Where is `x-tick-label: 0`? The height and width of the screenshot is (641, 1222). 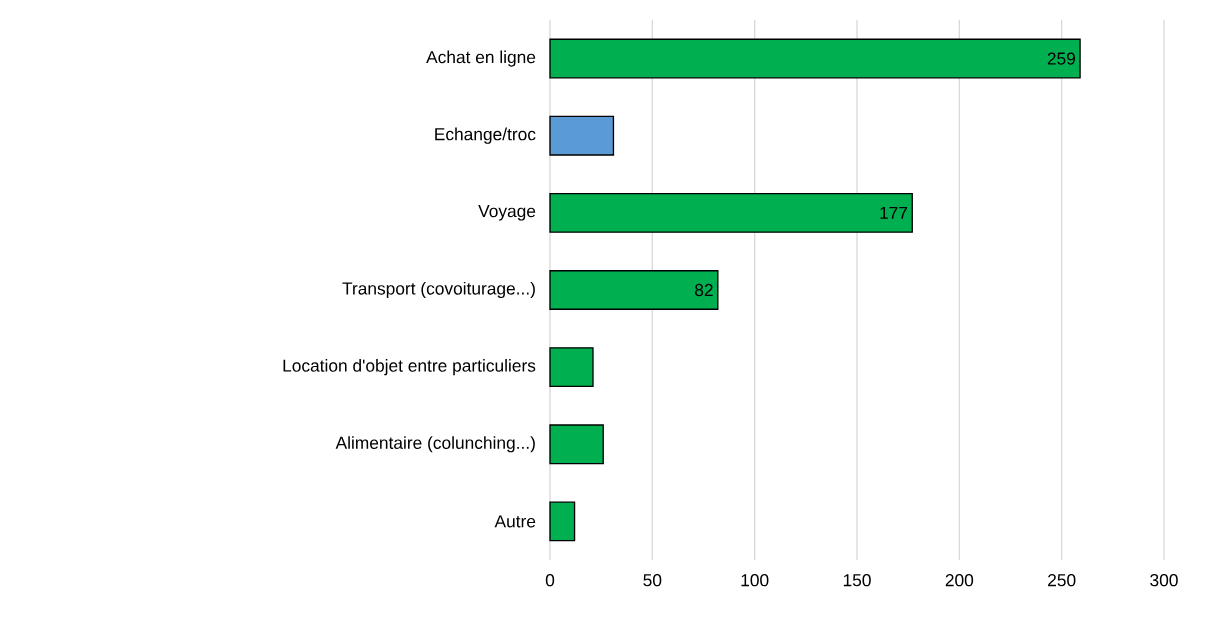
x-tick-label: 0 is located at coordinates (550, 580).